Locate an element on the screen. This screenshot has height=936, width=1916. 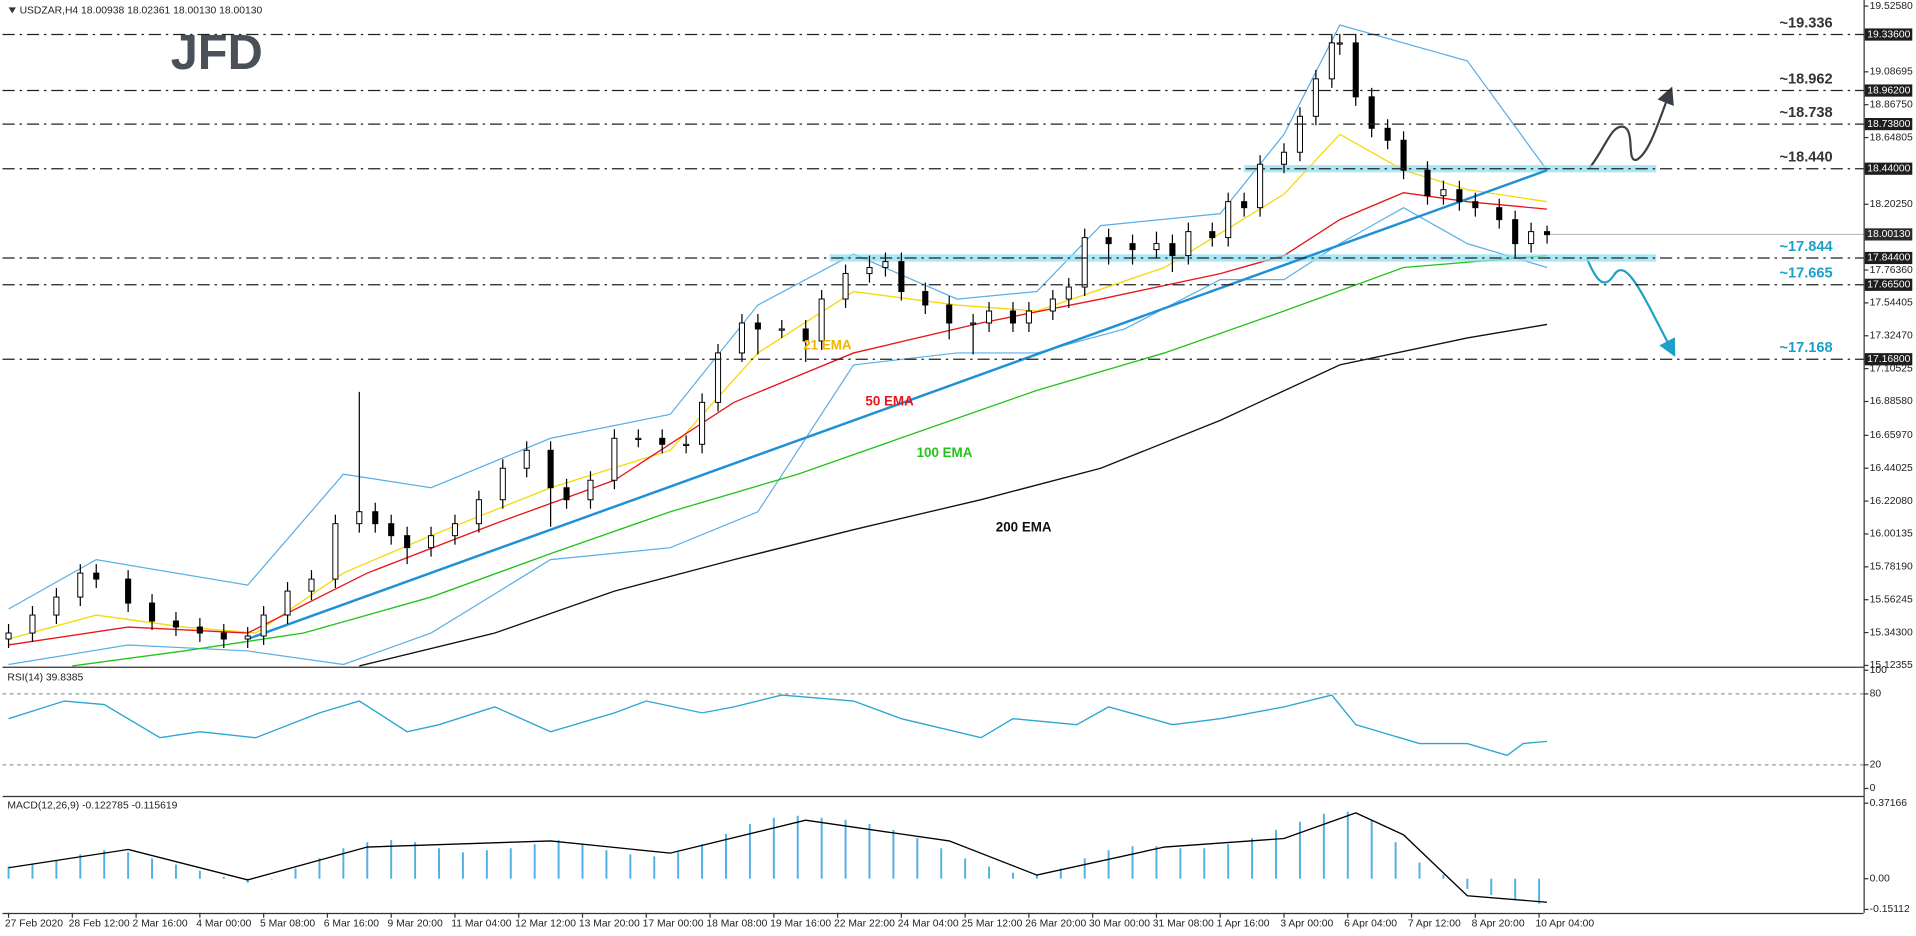
y-tick-label: 17.76360 is located at coordinates (1891, 270).